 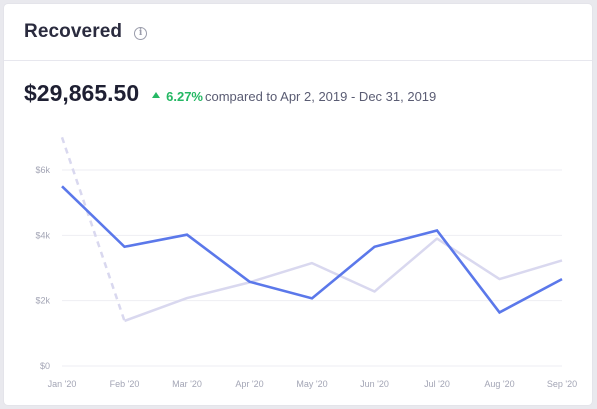 What do you see at coordinates (42, 170) in the screenshot?
I see `y-tick-label: $6k` at bounding box center [42, 170].